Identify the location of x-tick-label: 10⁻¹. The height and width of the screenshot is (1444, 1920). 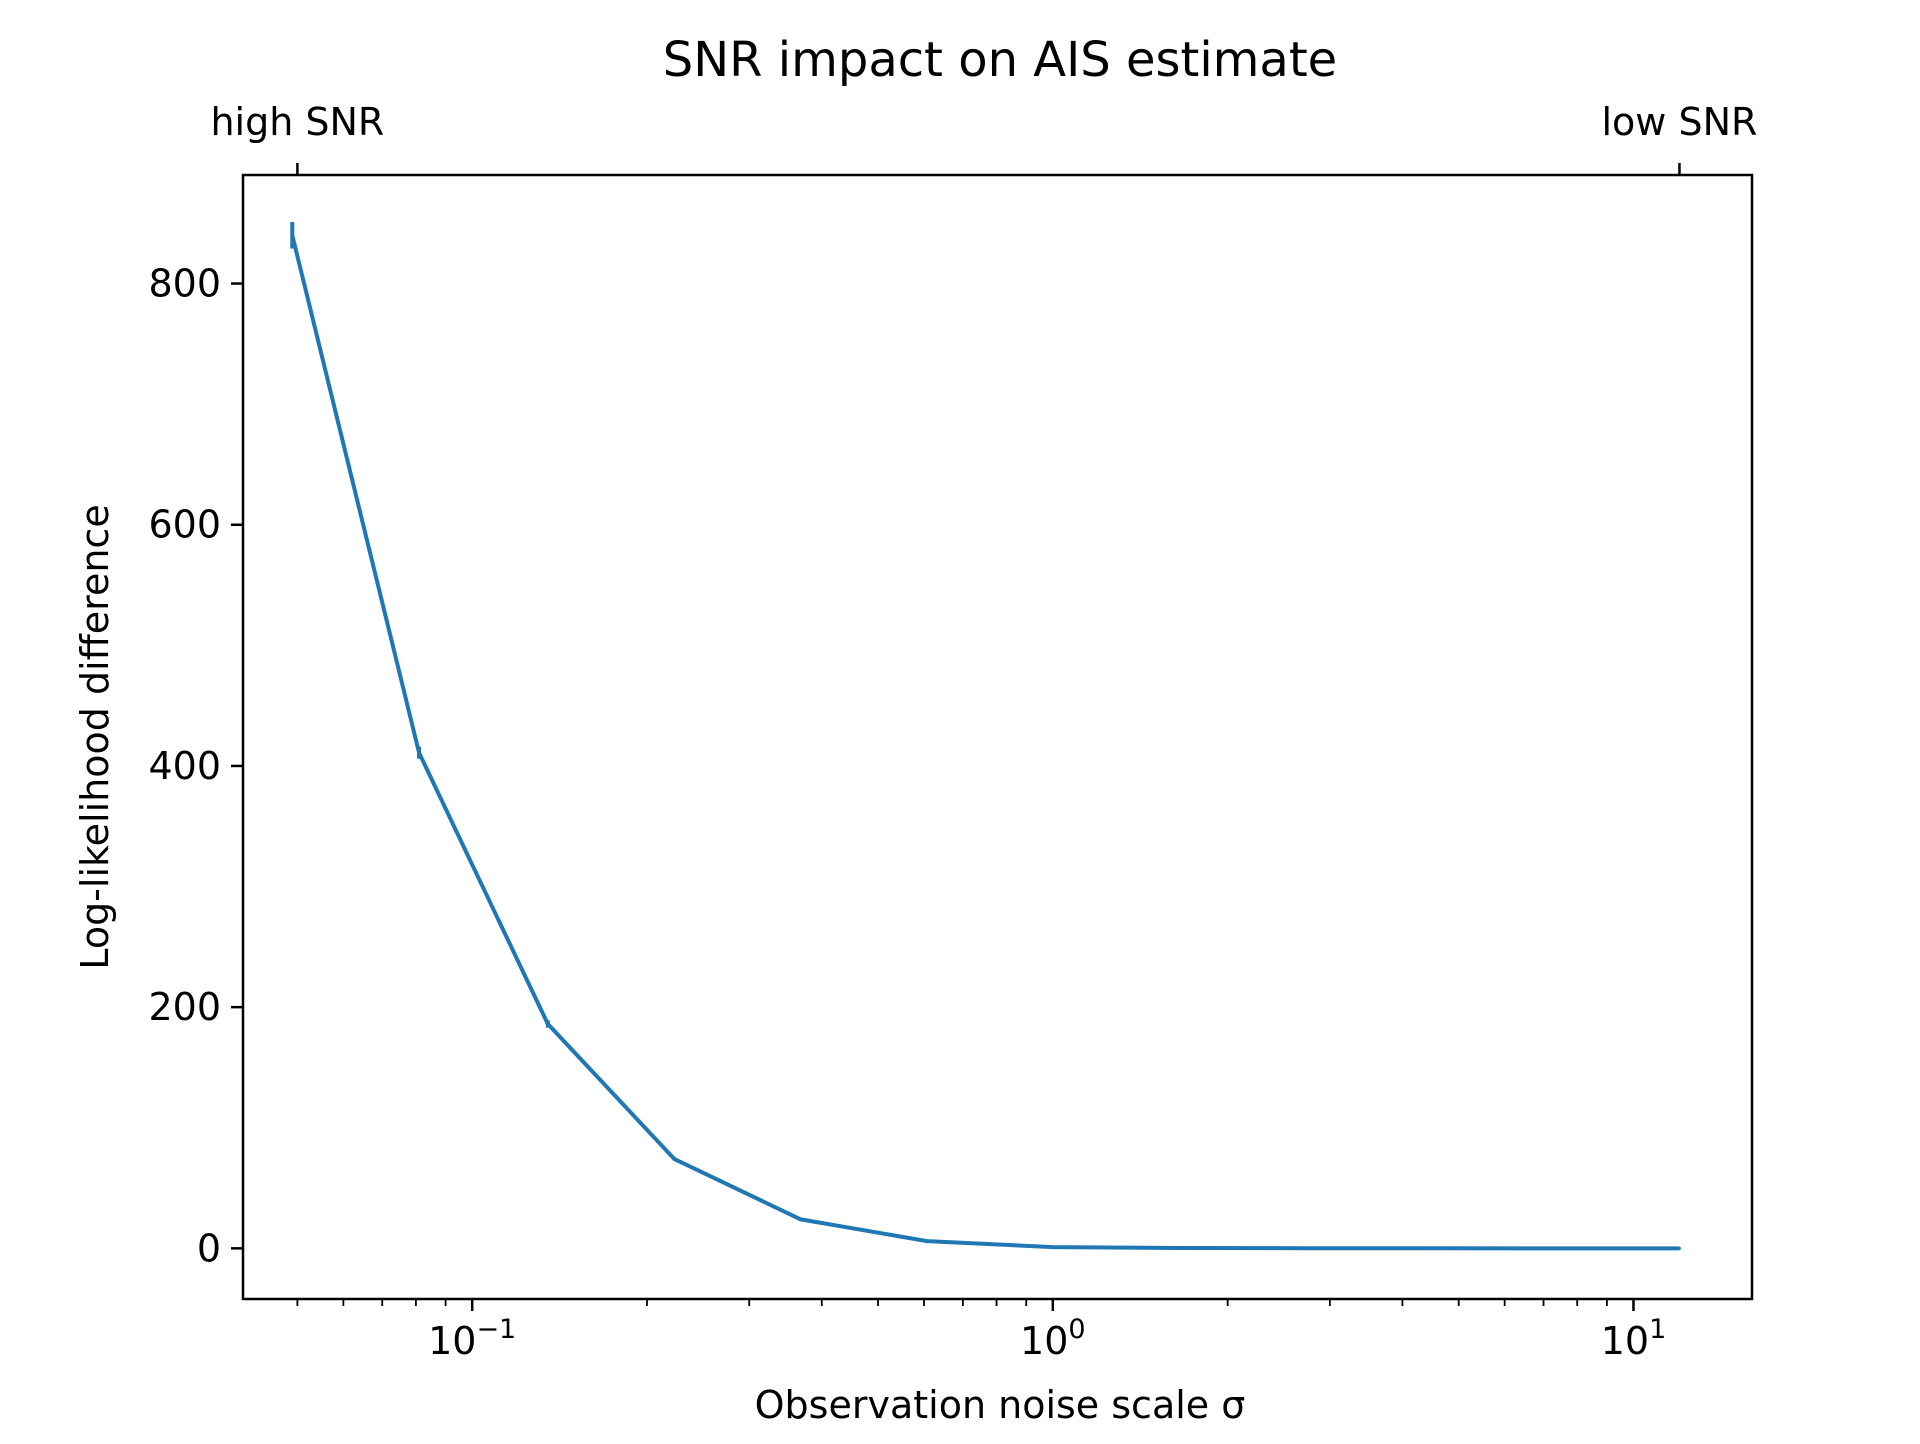
(472, 1338).